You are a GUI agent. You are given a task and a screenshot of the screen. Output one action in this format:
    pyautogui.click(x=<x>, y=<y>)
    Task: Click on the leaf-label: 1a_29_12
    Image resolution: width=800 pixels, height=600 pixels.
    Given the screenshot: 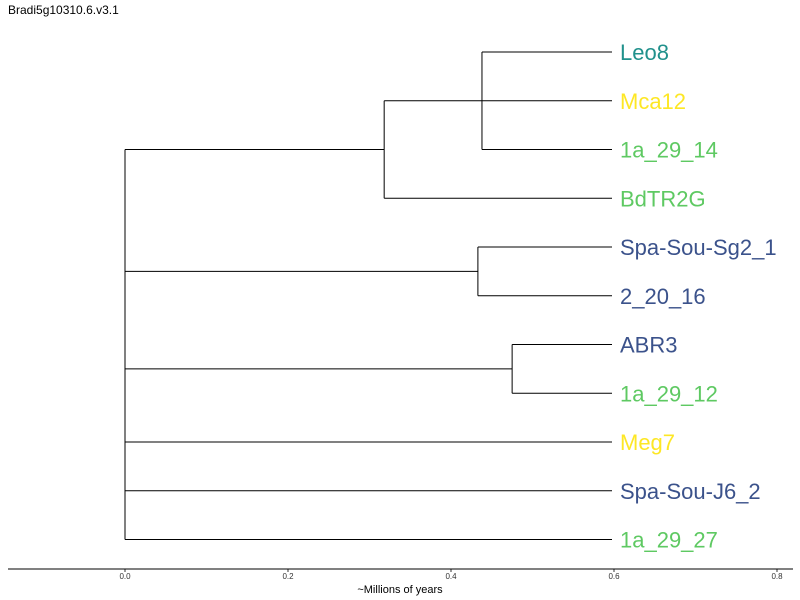 What is the action you would take?
    pyautogui.click(x=669, y=393)
    